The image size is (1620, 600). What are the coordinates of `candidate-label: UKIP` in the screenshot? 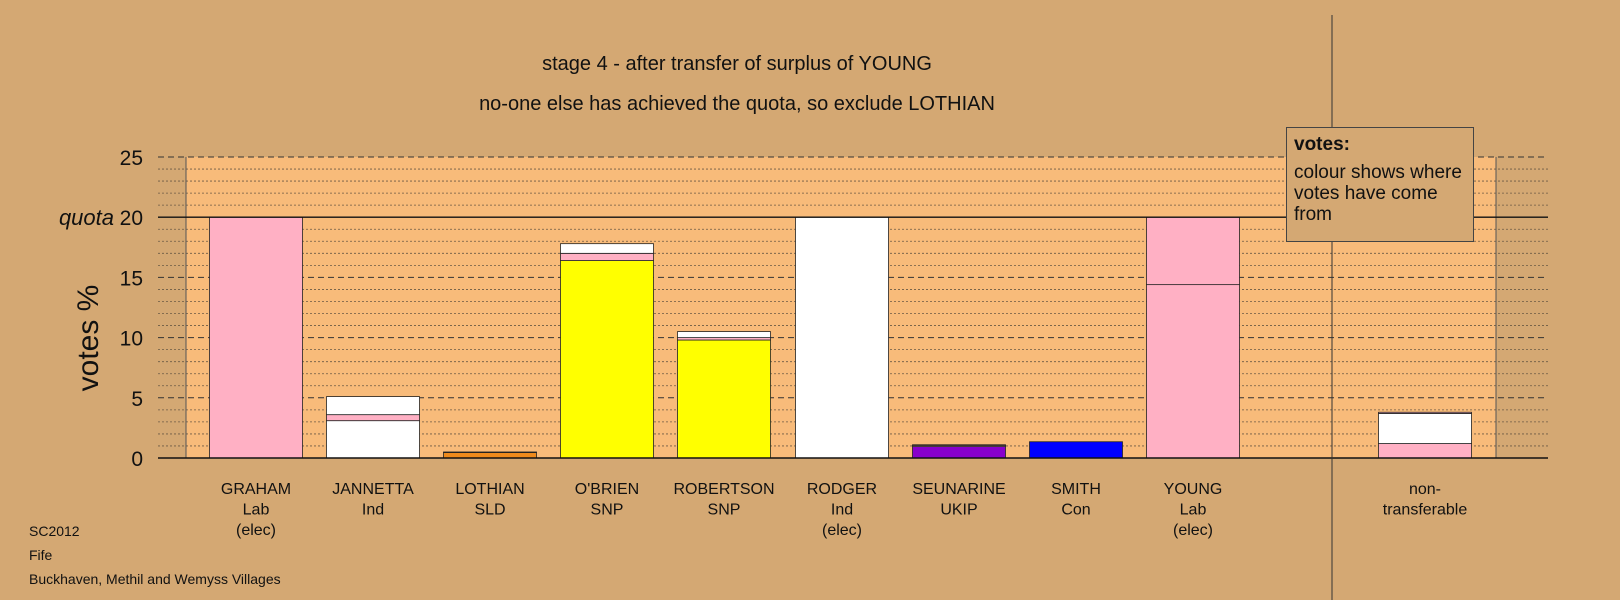 It's located at (958, 510).